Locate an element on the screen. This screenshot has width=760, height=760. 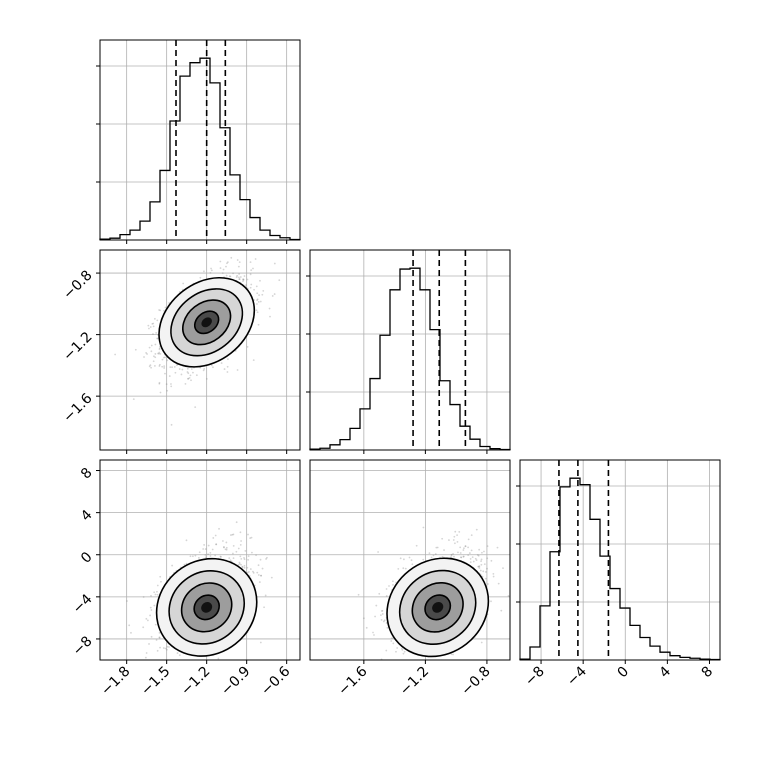
panel-frame is located at coordinates (620, 560).